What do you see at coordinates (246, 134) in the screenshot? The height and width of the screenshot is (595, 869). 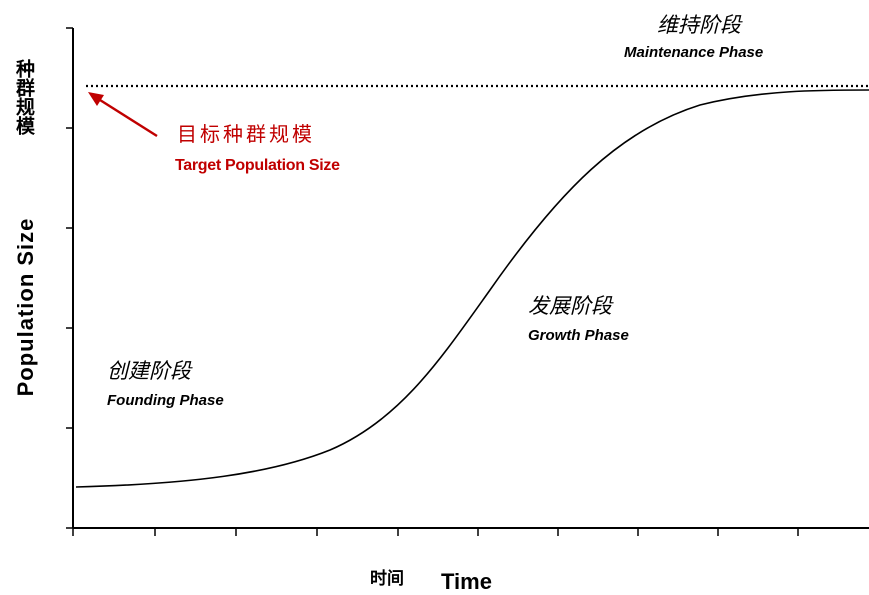 I see `target-label-cn: 目标种群规模` at bounding box center [246, 134].